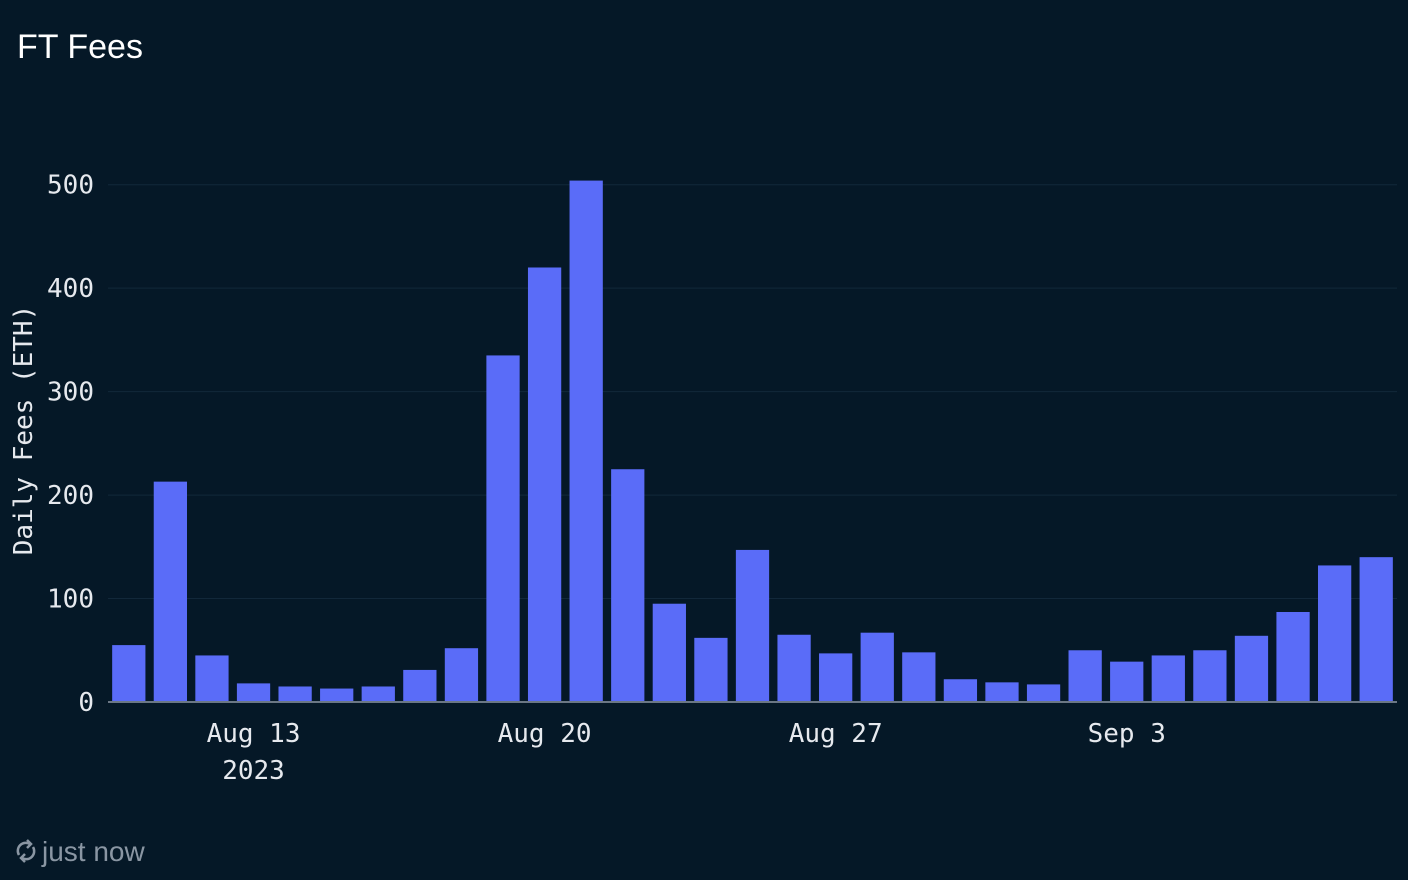 This screenshot has height=880, width=1408. What do you see at coordinates (70, 289) in the screenshot?
I see `y-tick-label: 400` at bounding box center [70, 289].